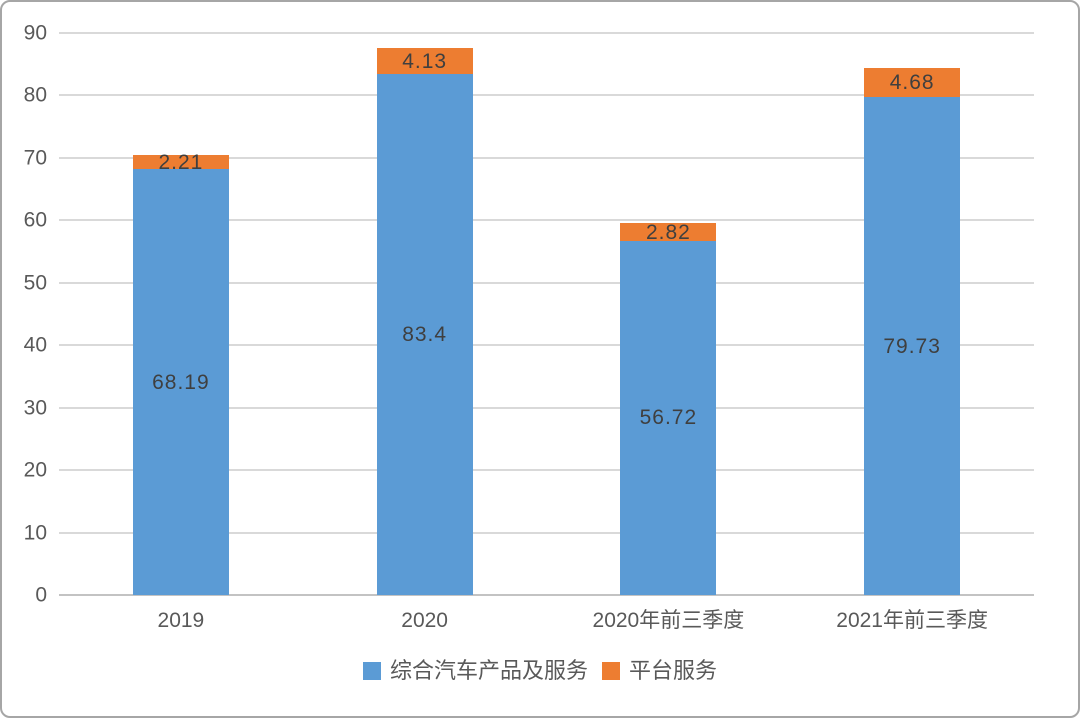 The width and height of the screenshot is (1080, 718). Describe the element at coordinates (35, 220) in the screenshot. I see `y-axis-tick-label: 60` at that location.